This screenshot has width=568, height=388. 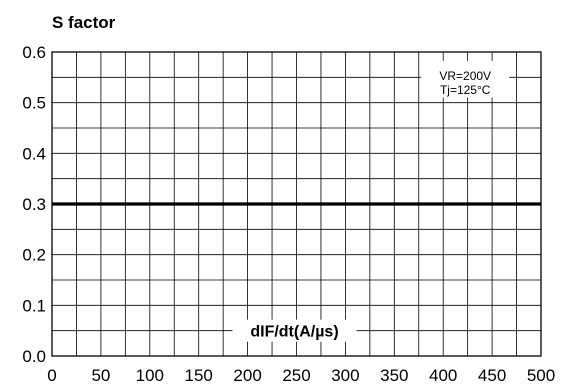 I want to click on x-axis-ticks: 0 50 100 150 200 250 300 350 400 450 500, so click(x=301, y=375).